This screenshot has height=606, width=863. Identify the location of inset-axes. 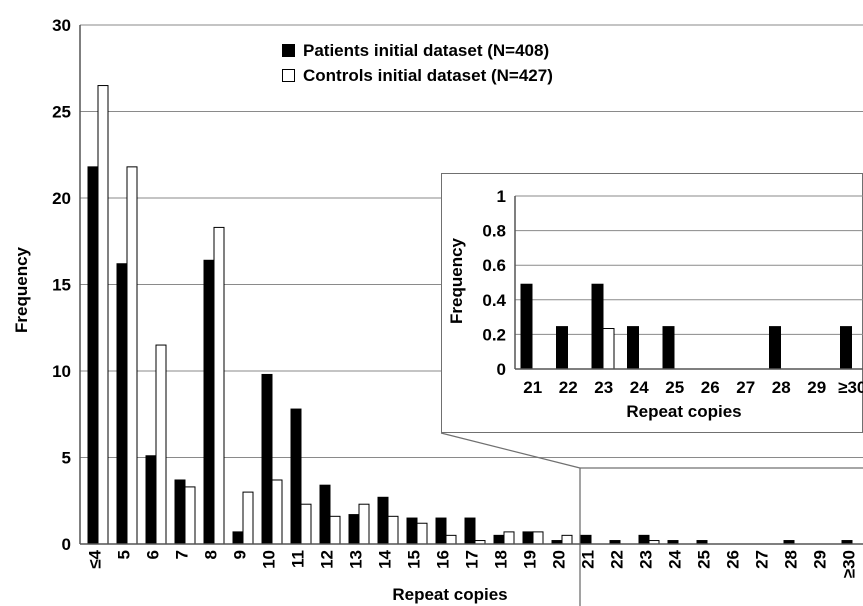
(688, 283).